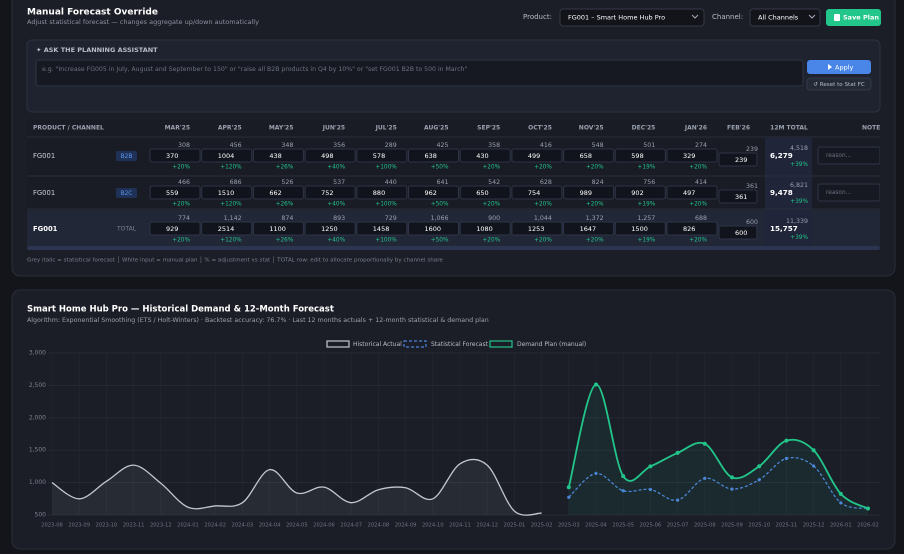 This screenshot has height=554, width=904. Describe the element at coordinates (752, 222) in the screenshot. I see `stat-value: 600` at that location.